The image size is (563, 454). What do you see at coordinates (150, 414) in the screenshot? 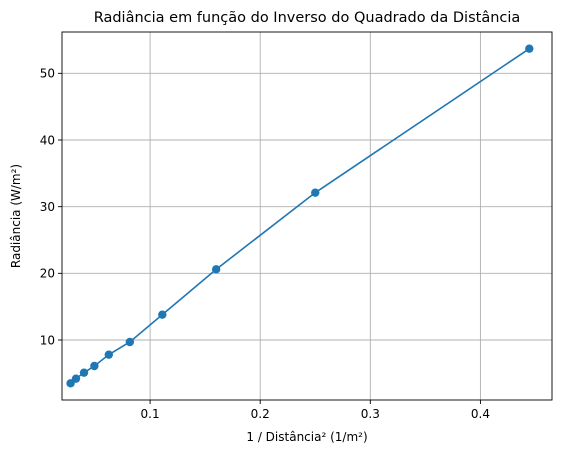
I see `x-tick-label: 0.1` at bounding box center [150, 414].